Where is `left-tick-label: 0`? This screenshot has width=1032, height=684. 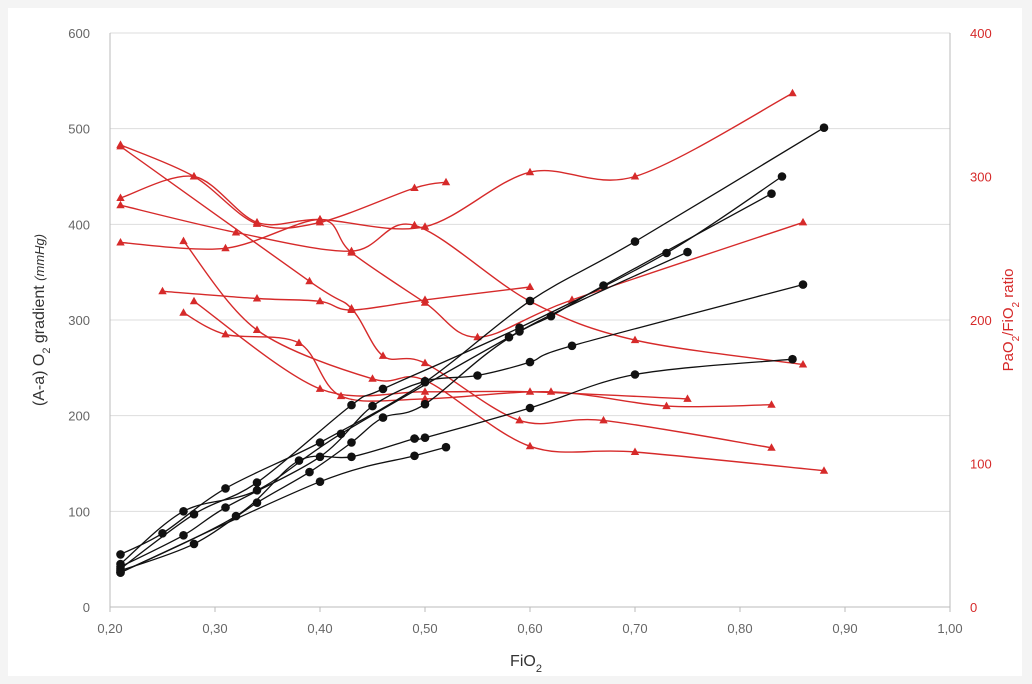
left-tick-label: 0 is located at coordinates (86, 607).